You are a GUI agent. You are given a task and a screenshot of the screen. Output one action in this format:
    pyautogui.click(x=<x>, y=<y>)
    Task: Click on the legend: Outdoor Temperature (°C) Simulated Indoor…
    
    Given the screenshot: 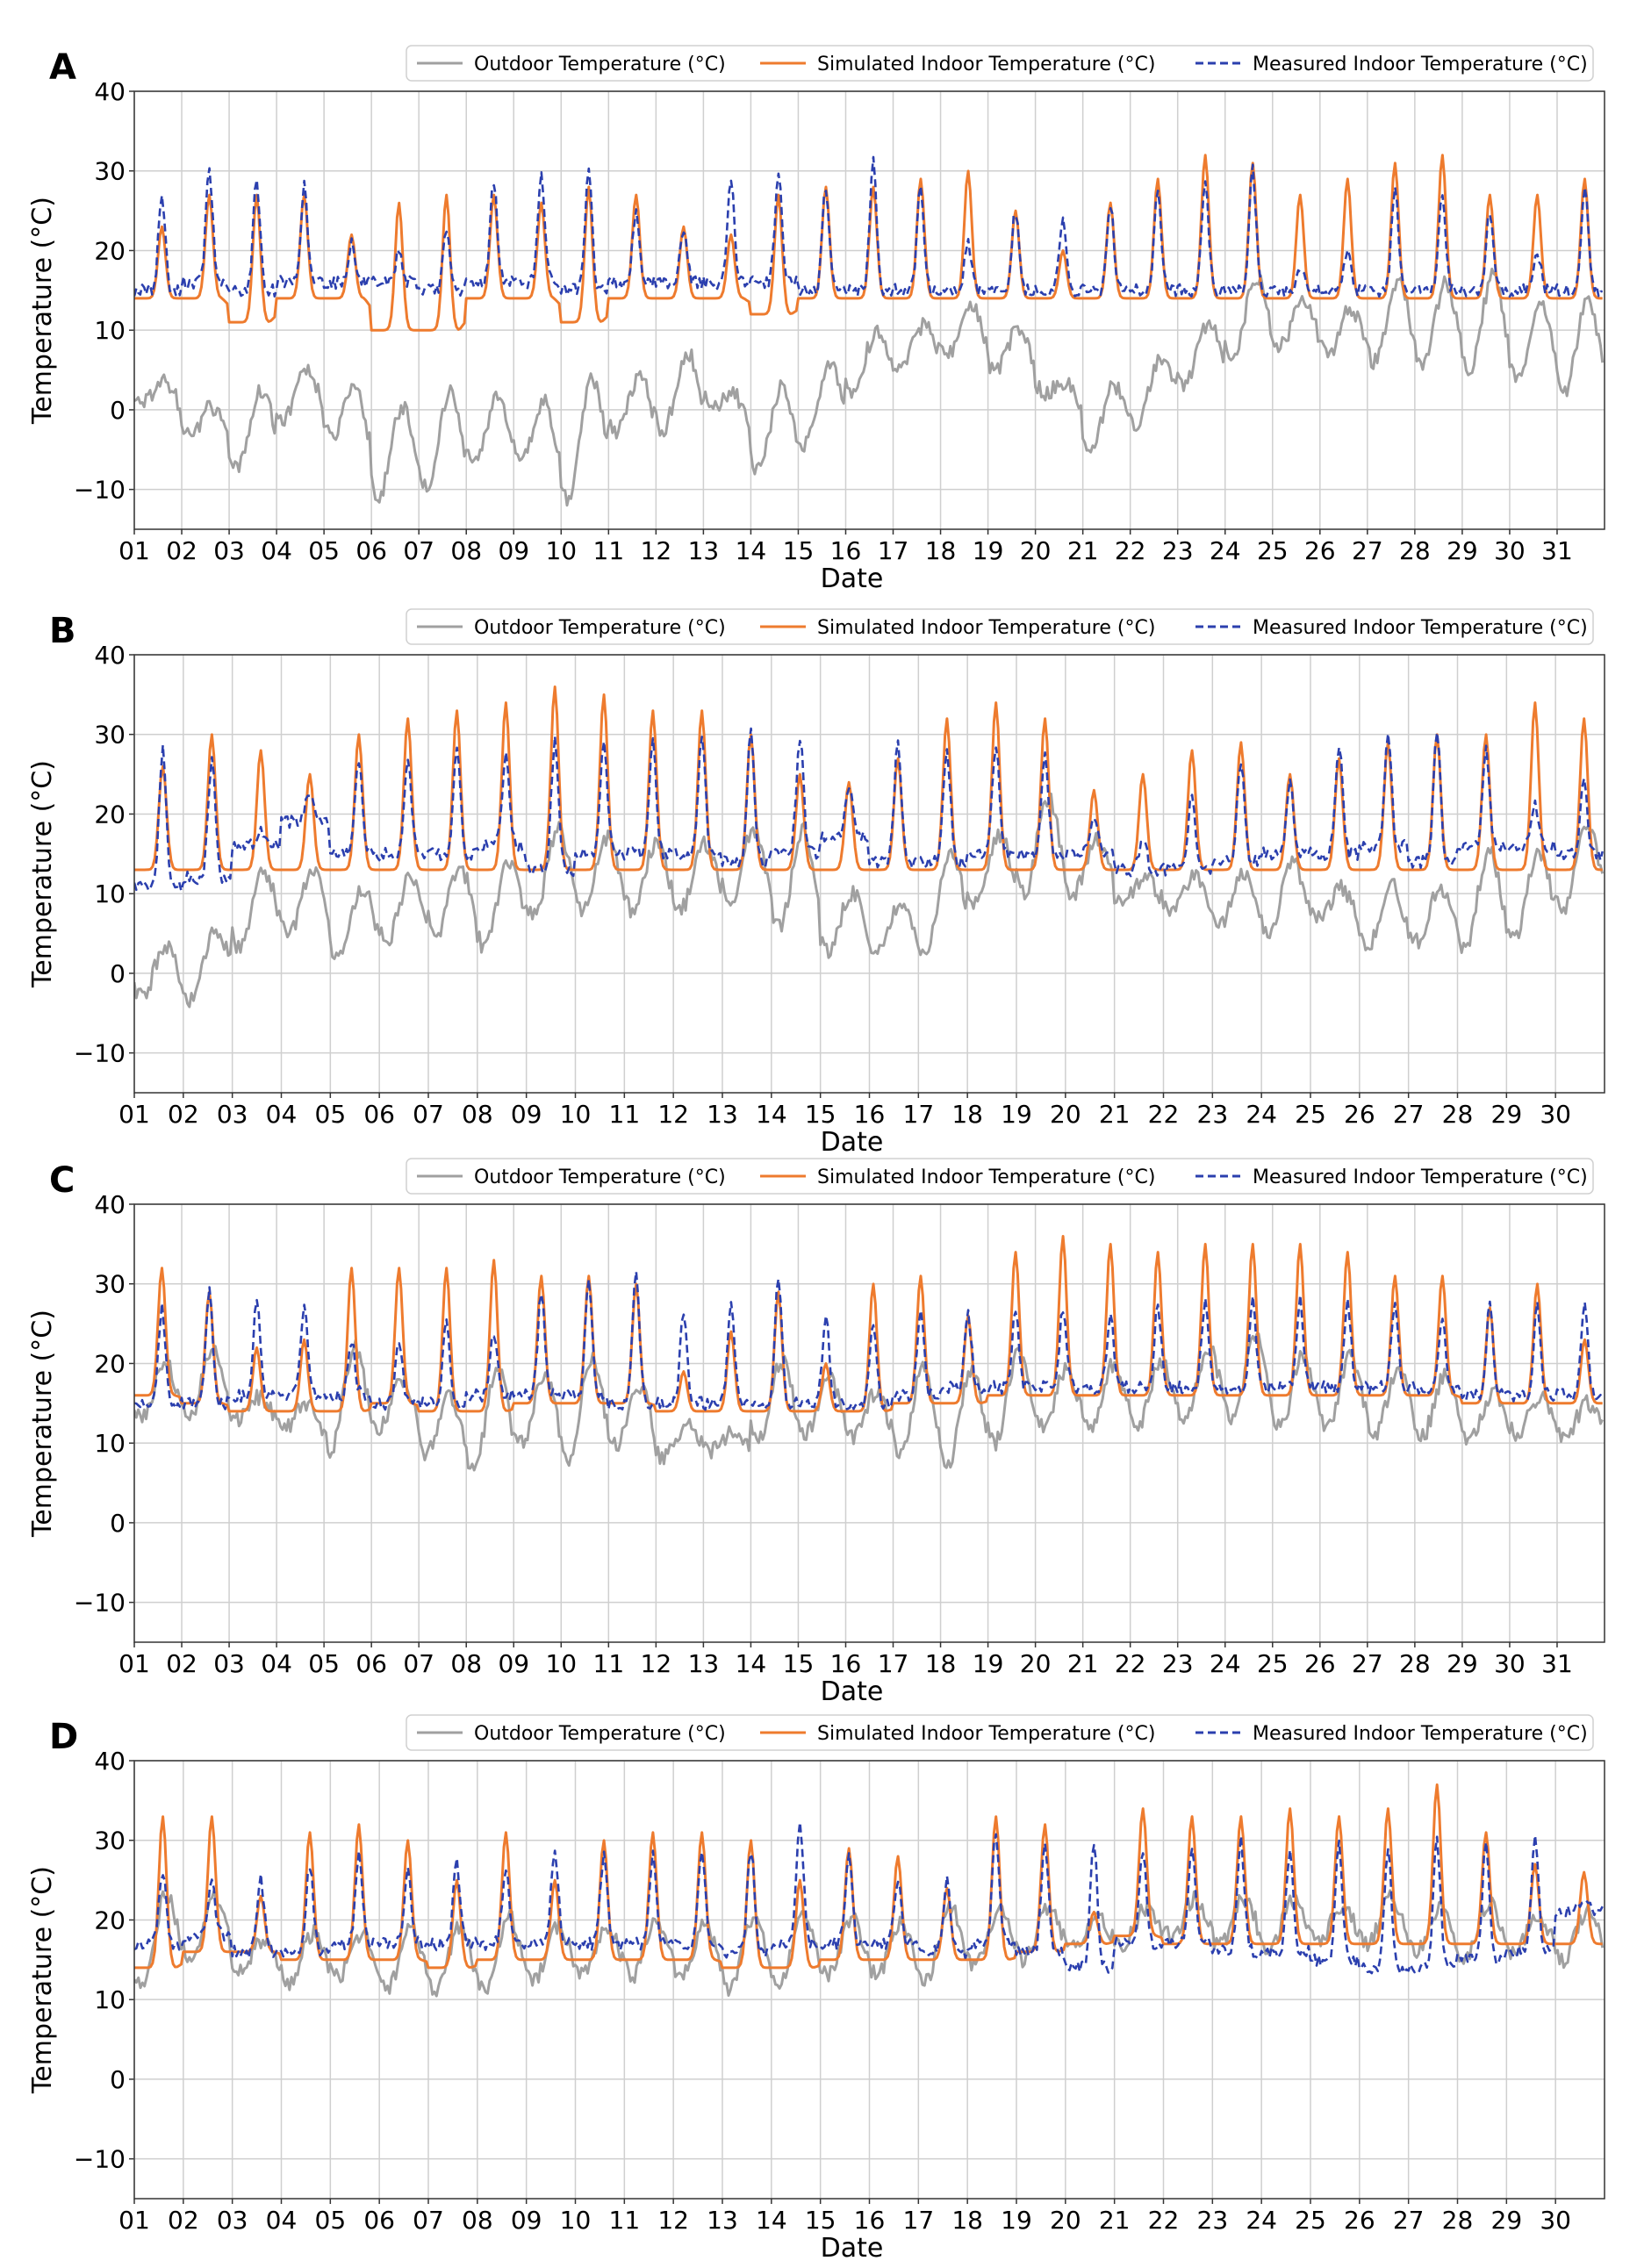 What is the action you would take?
    pyautogui.click(x=1000, y=63)
    